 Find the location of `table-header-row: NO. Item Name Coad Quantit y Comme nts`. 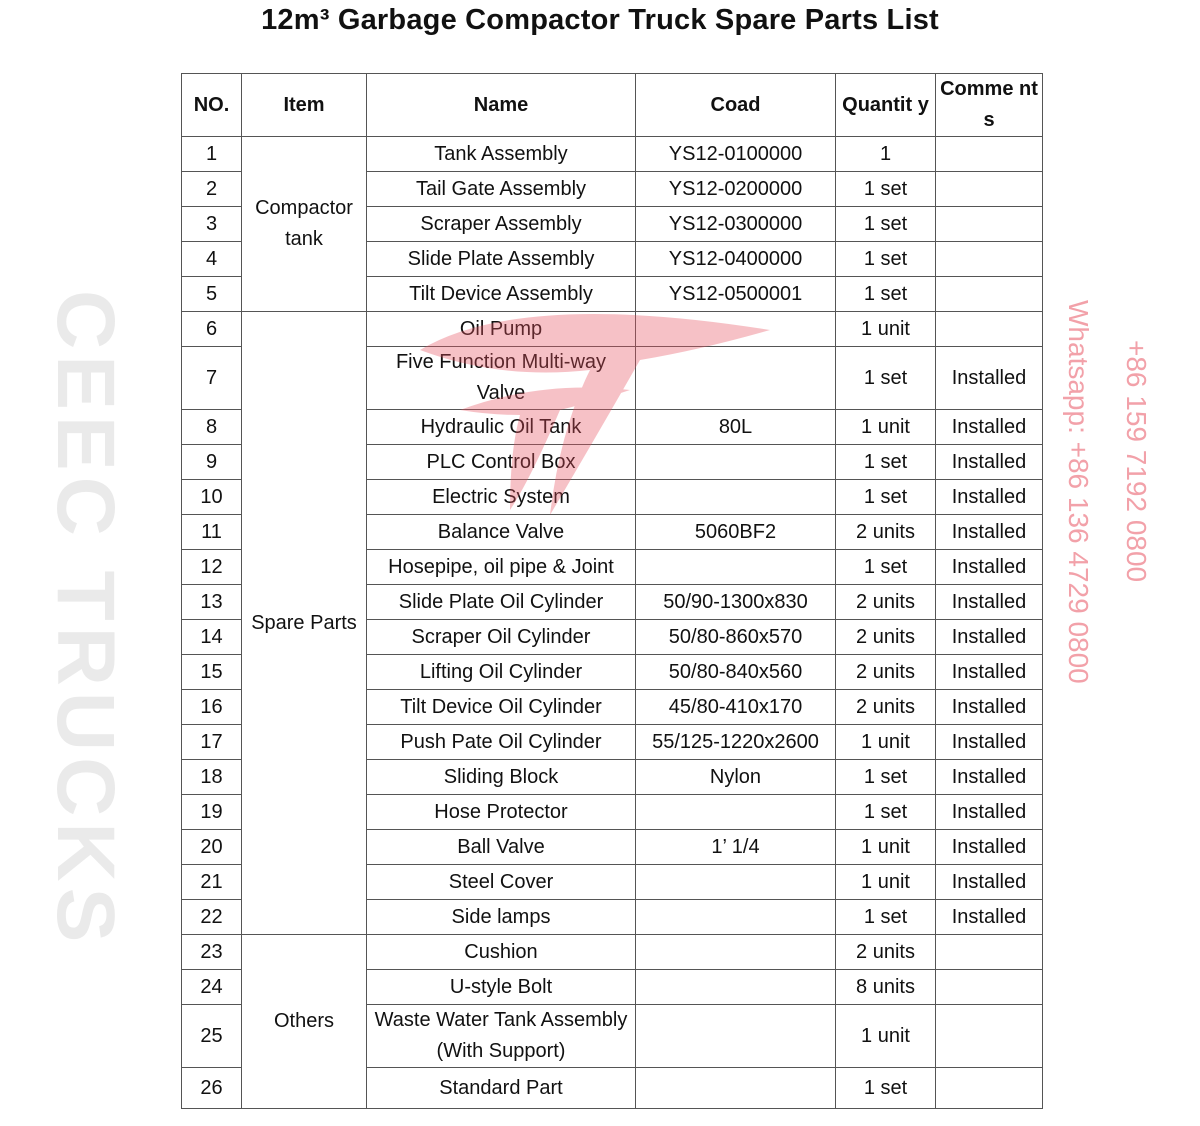

table-header-row: NO. Item Name Coad Quantit y Comme nts is located at coordinates (612, 105).